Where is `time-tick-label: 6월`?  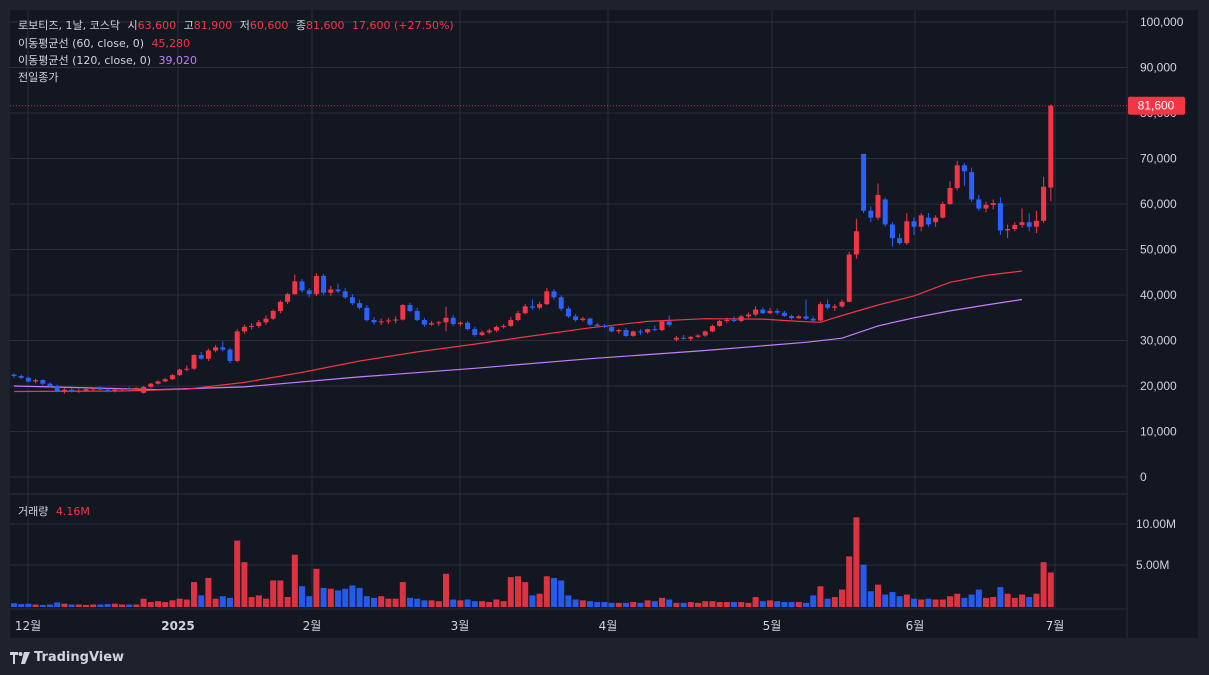
time-tick-label: 6월 is located at coordinates (915, 626).